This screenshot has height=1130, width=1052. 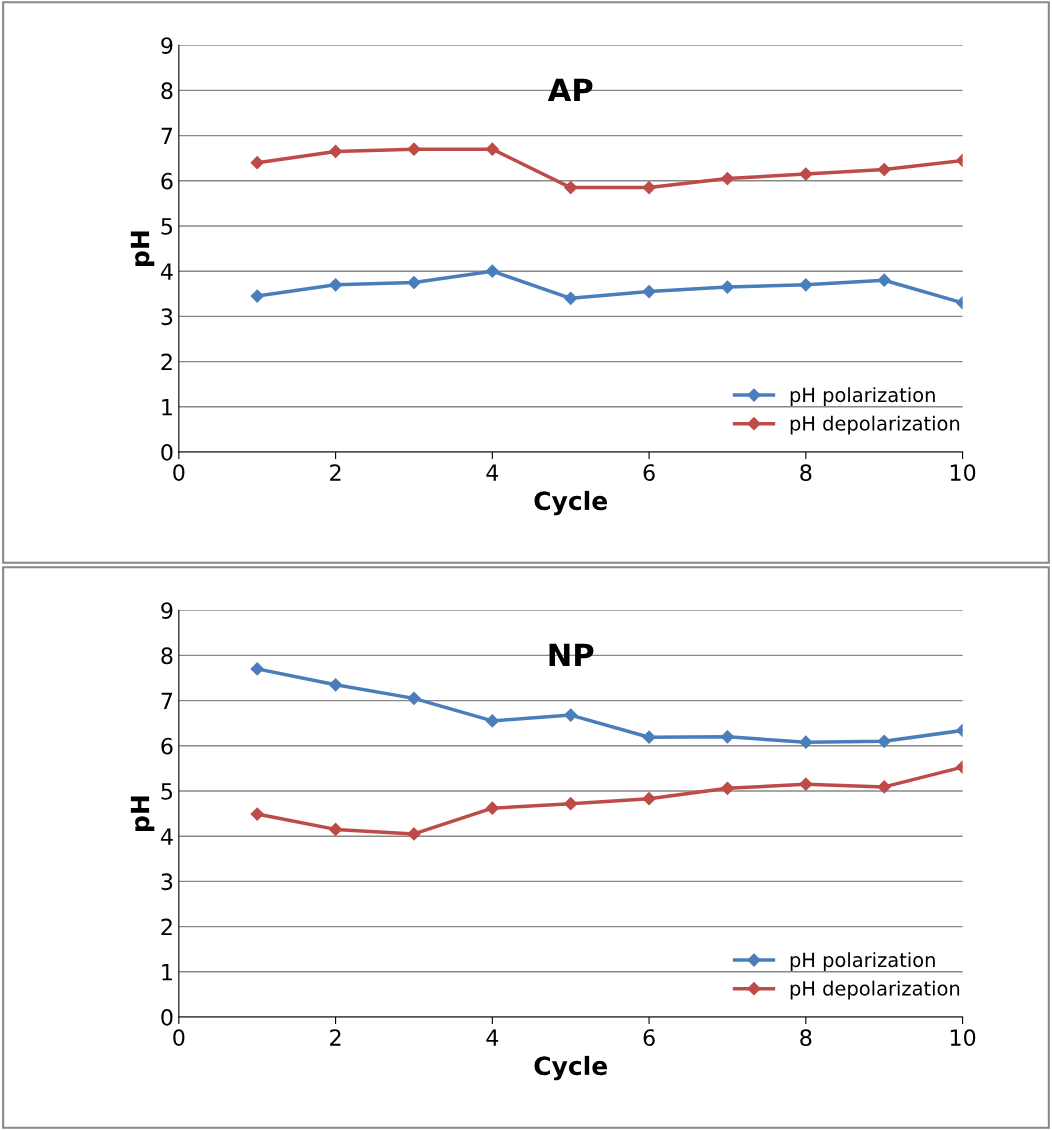 What do you see at coordinates (570, 89) in the screenshot?
I see `text: AP` at bounding box center [570, 89].